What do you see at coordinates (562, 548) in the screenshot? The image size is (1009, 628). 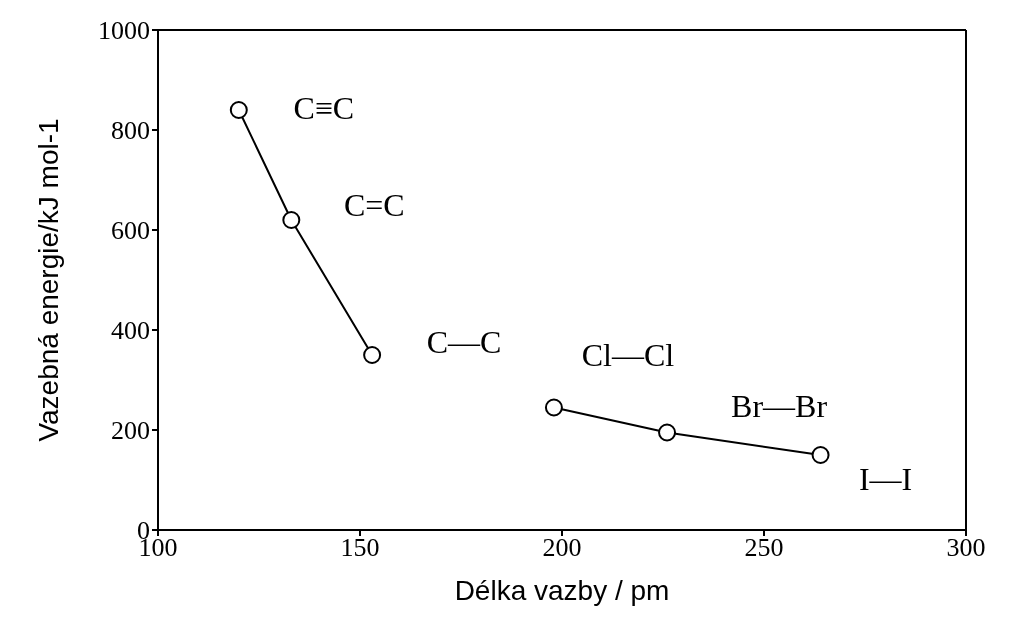 I see `x-tick-label: 200` at bounding box center [562, 548].